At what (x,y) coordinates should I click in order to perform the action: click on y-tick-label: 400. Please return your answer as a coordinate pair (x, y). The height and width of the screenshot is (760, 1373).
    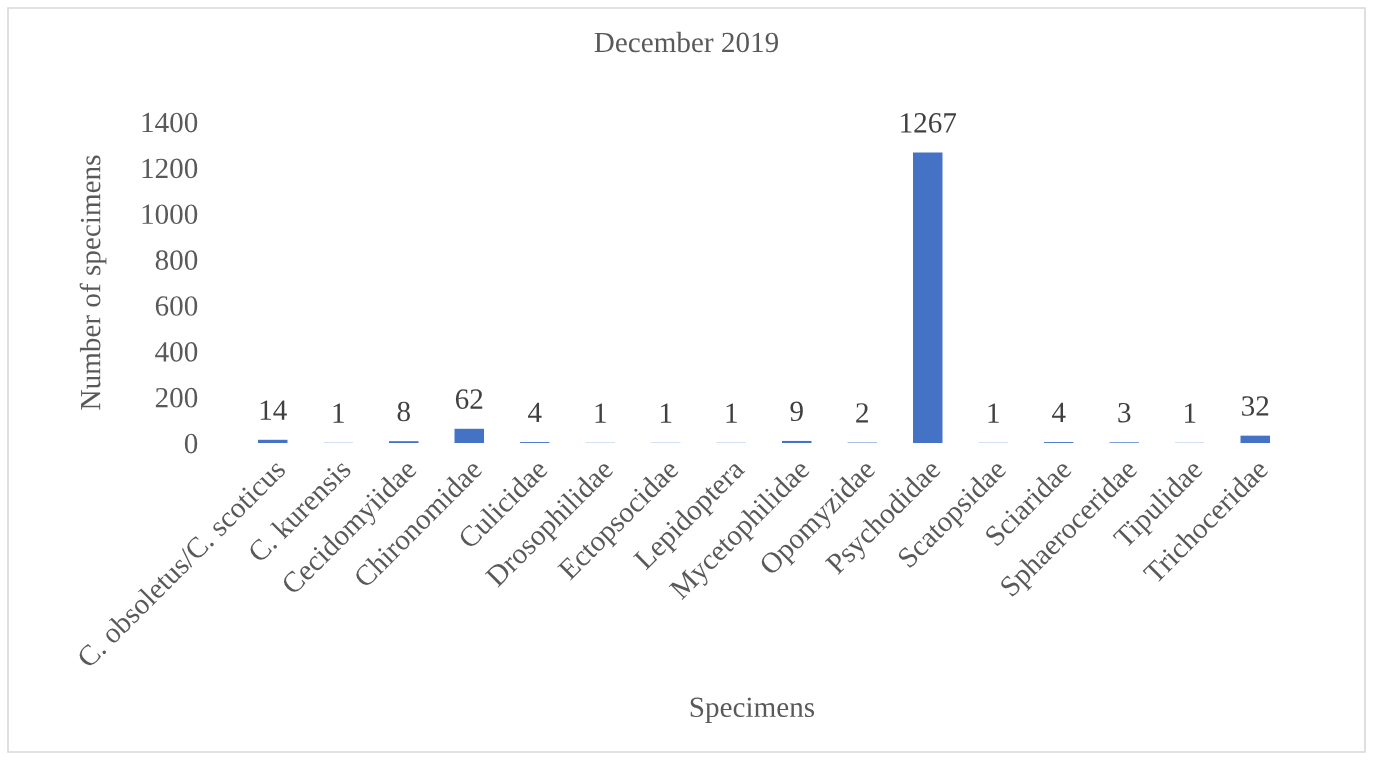
    Looking at the image, I should click on (176, 352).